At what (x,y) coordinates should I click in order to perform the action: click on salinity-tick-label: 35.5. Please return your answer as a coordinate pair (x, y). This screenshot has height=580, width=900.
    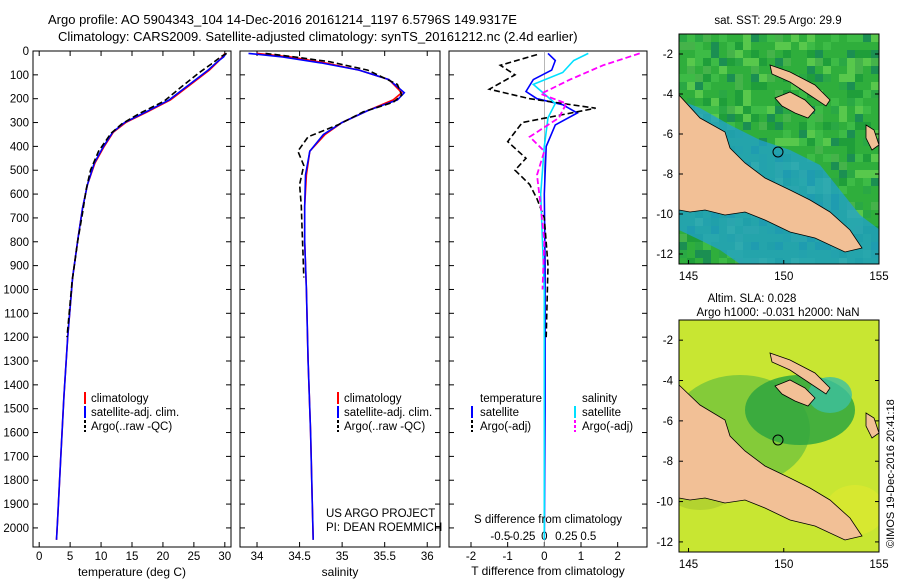
    Looking at the image, I should click on (384, 557).